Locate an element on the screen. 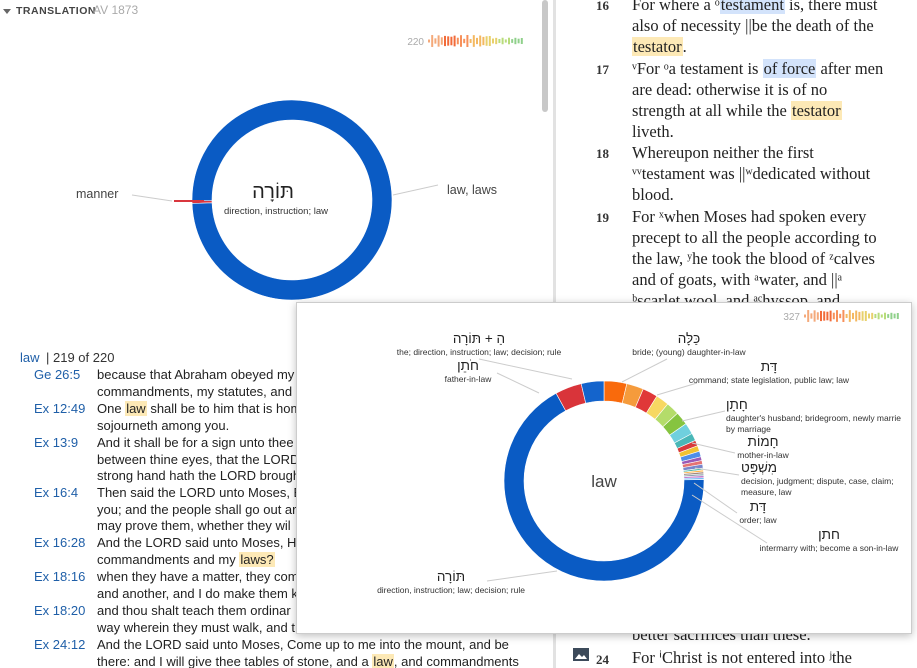 The width and height of the screenshot is (917, 668). text-run: when they have a matter, they com is located at coordinates (198, 576).